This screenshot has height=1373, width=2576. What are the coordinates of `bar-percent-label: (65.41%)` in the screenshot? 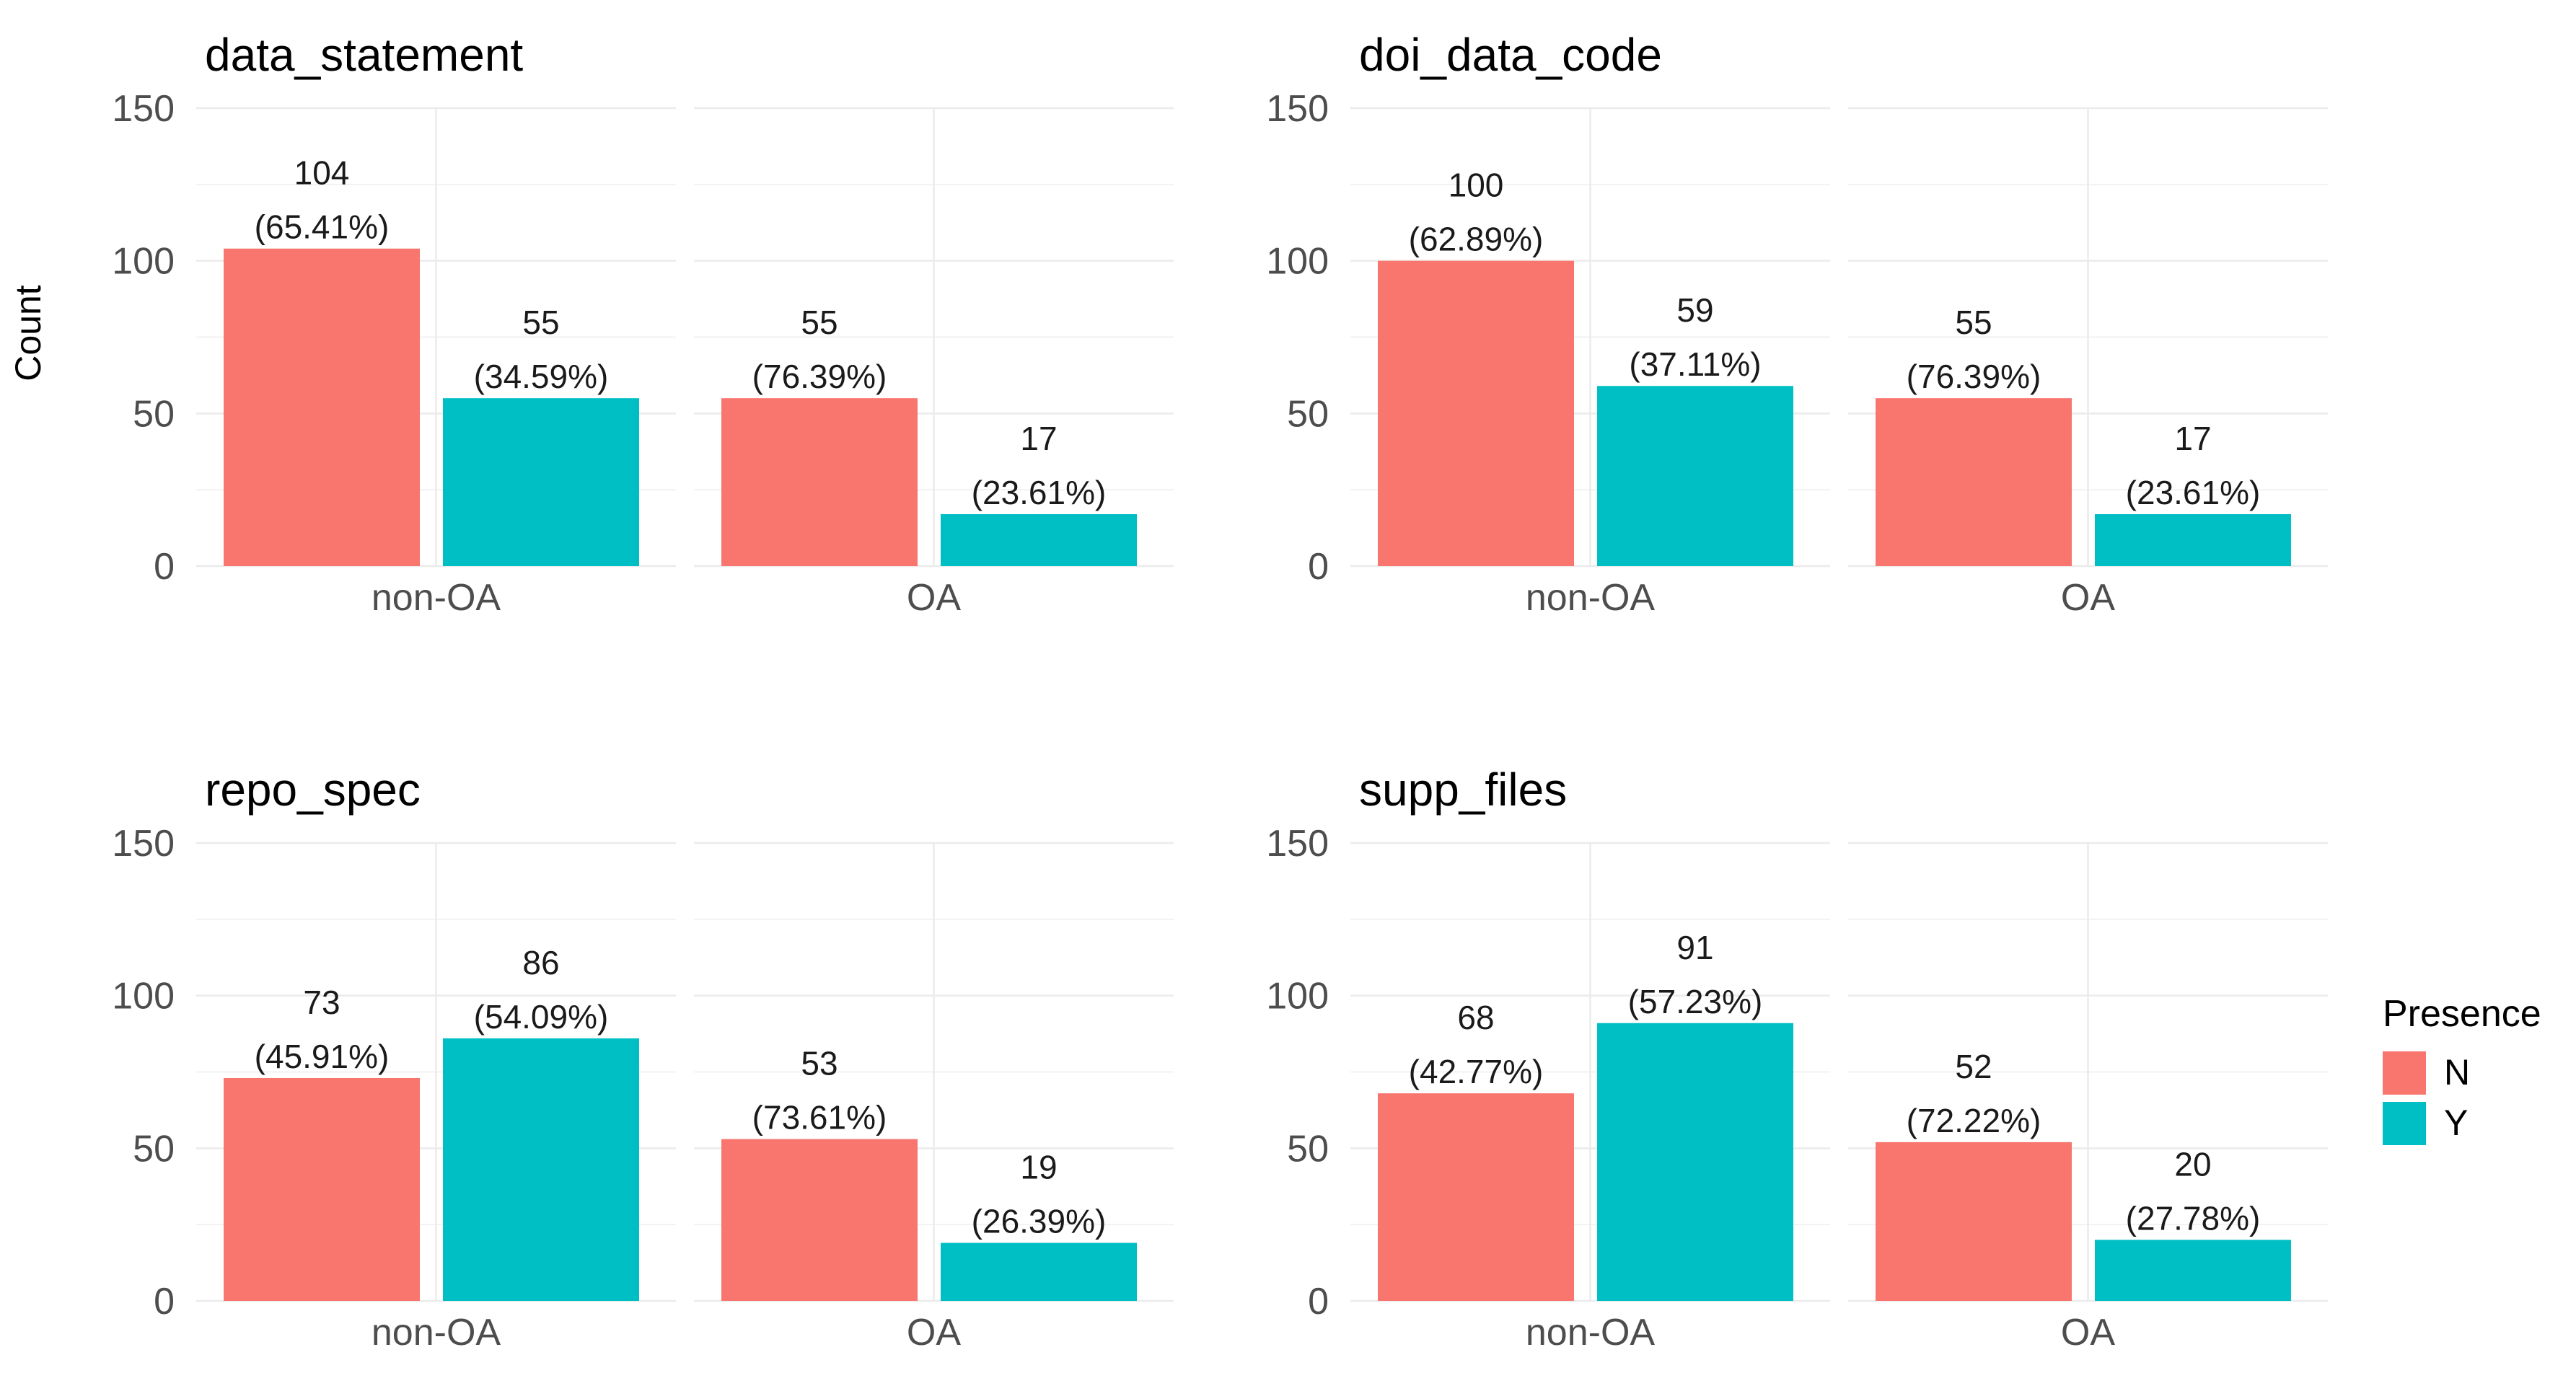 It's located at (322, 227).